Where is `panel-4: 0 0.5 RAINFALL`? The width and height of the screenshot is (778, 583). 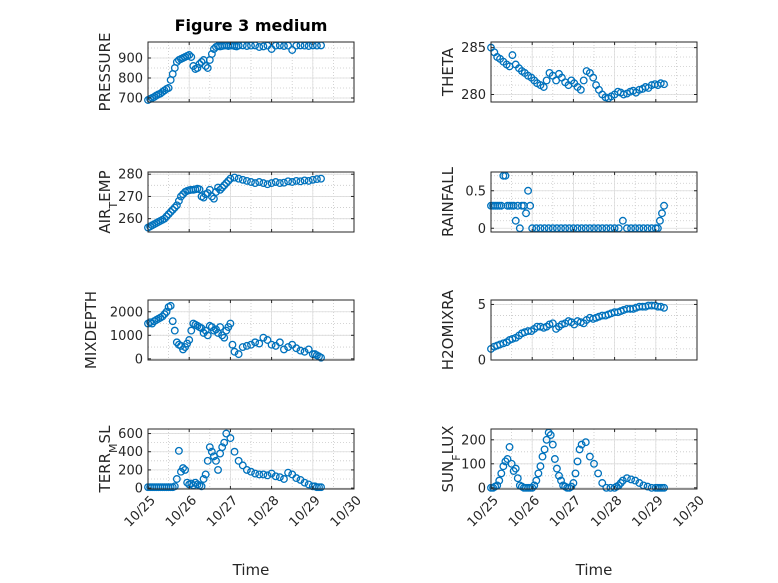 panel-4: 0 0.5 RAINFALL is located at coordinates (568, 201).